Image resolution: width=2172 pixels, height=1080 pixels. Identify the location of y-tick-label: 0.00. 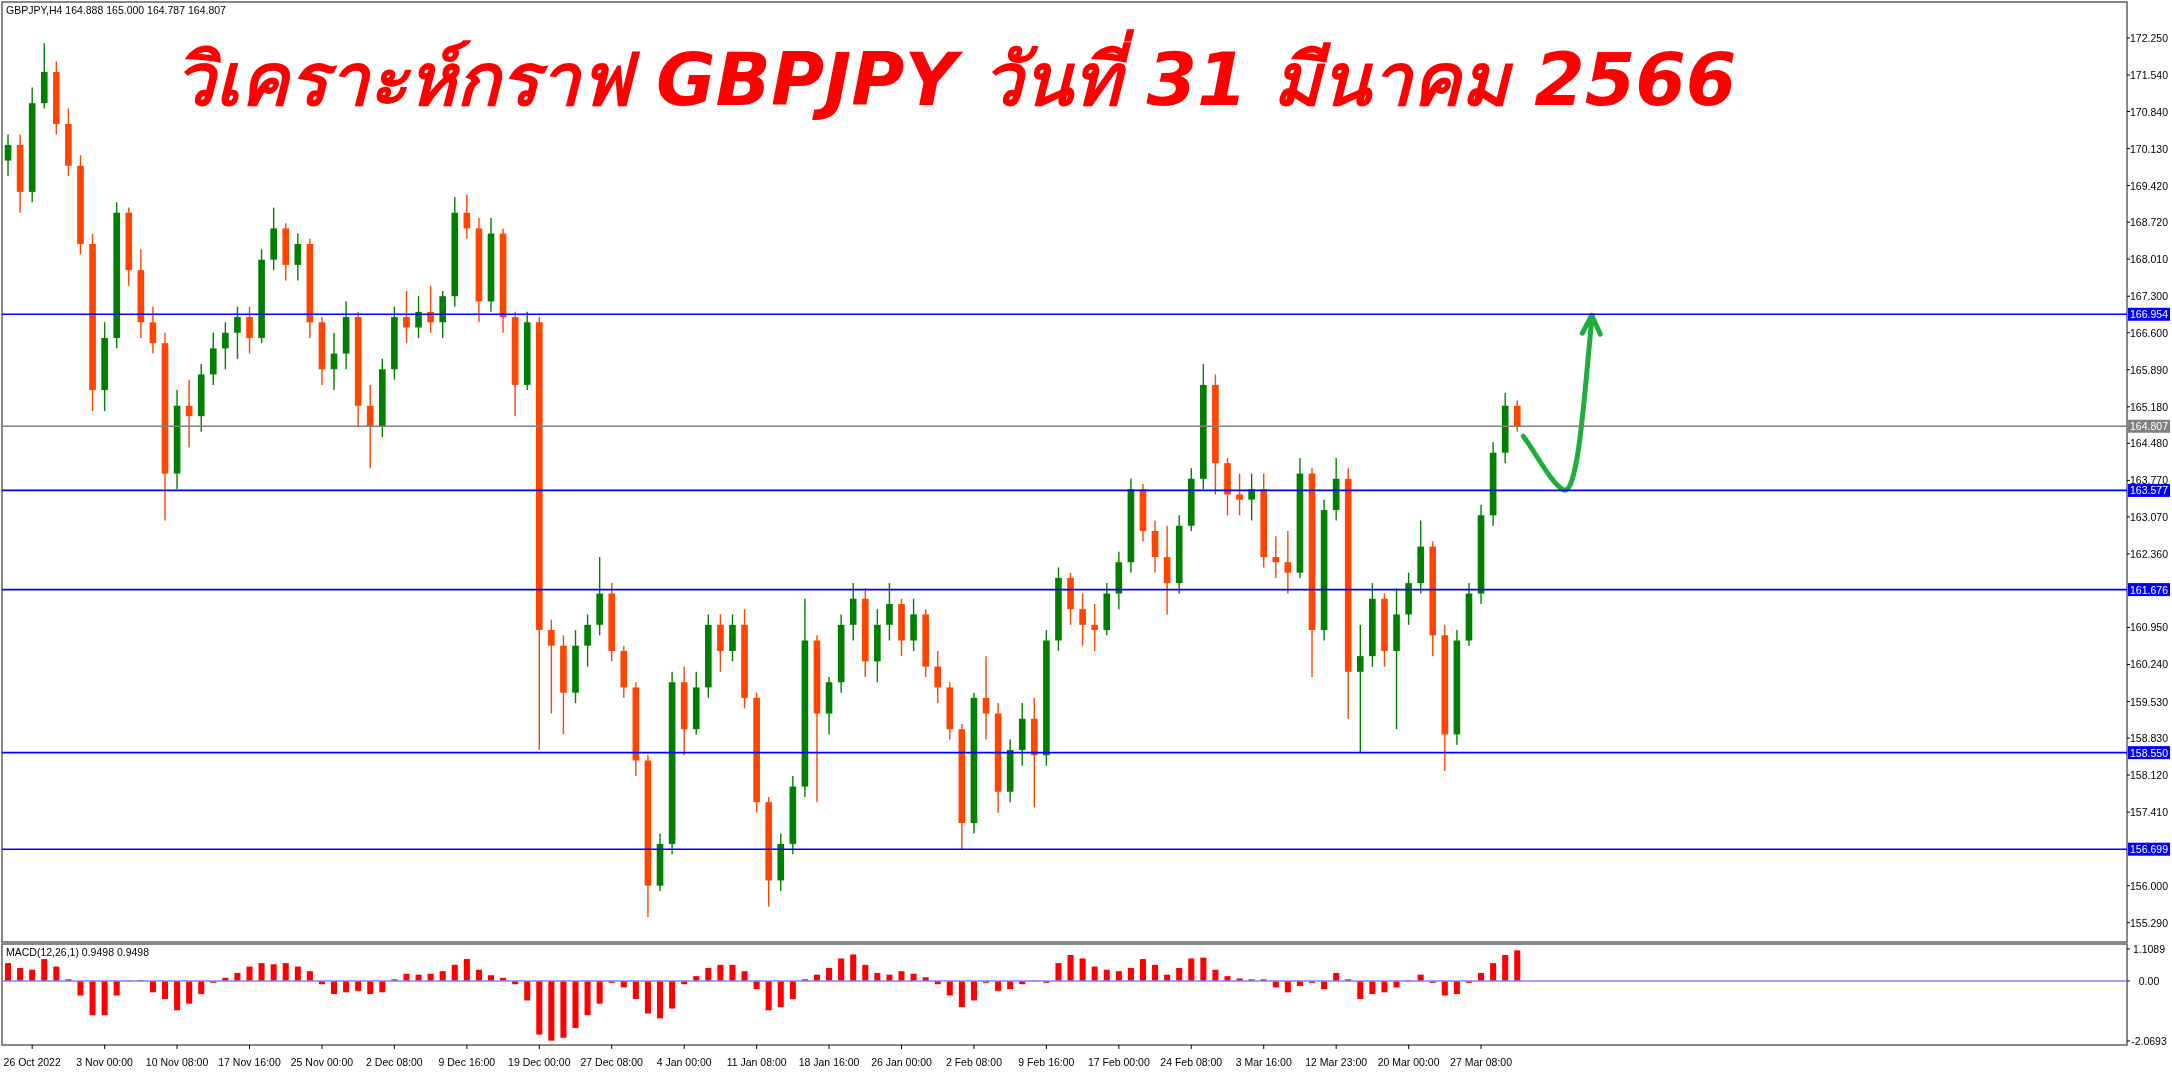
(2149, 981).